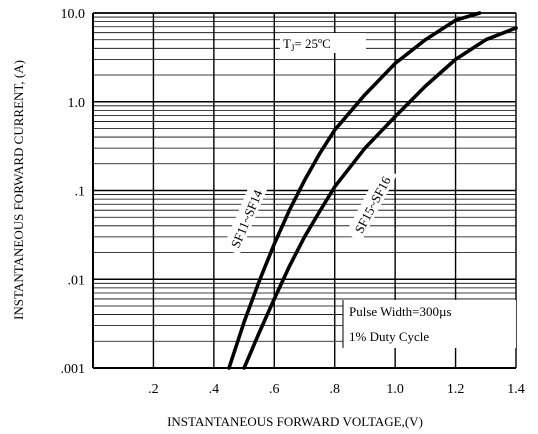 The height and width of the screenshot is (434, 538). Describe the element at coordinates (73, 369) in the screenshot. I see `y-tick-label: .001` at that location.